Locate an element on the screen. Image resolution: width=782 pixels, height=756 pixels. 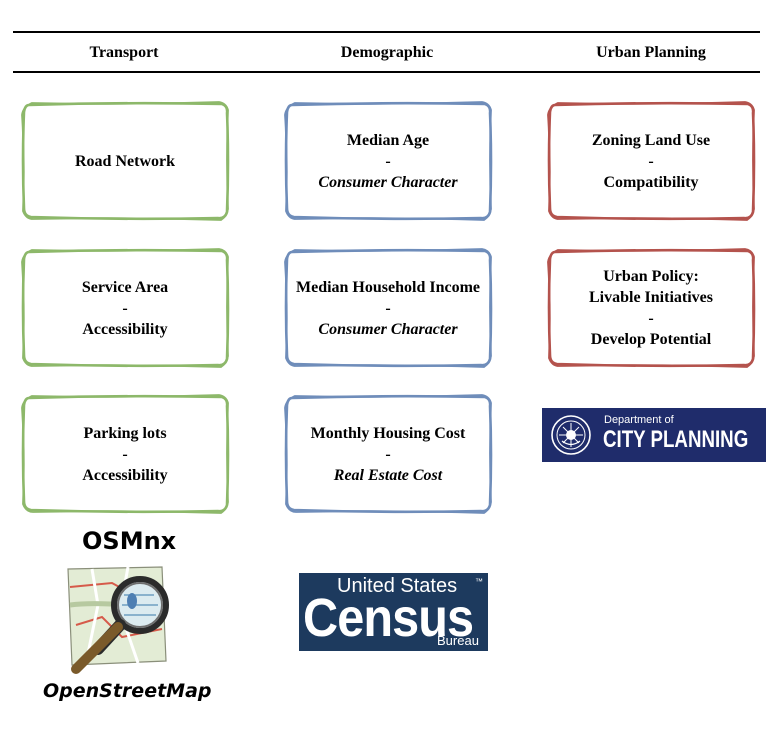
census-bureau-logo: United States ™ Census Bureau is located at coordinates (393, 612).